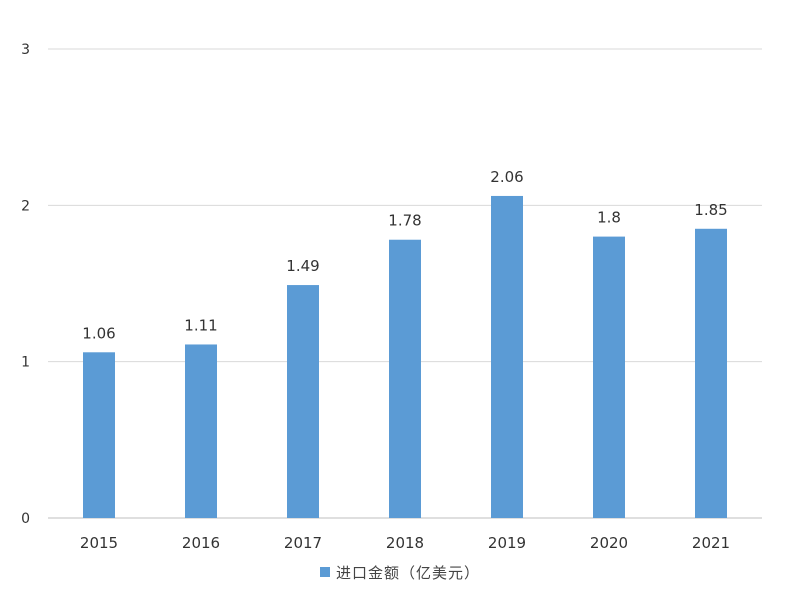 The image size is (800, 604). I want to click on bar-2016, so click(201, 431).